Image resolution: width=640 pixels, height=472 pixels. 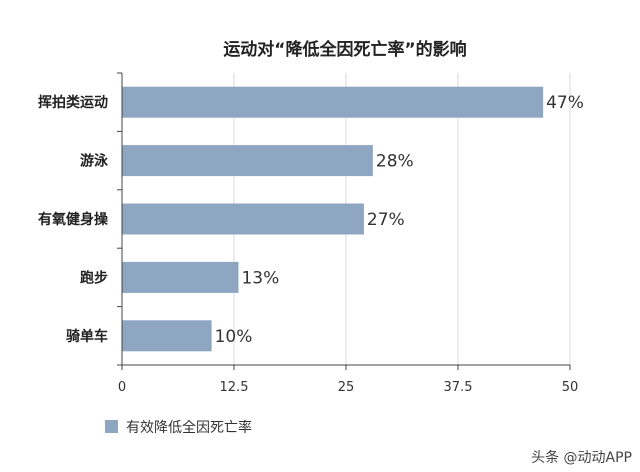 I want to click on data-label: 47%, so click(x=565, y=103).